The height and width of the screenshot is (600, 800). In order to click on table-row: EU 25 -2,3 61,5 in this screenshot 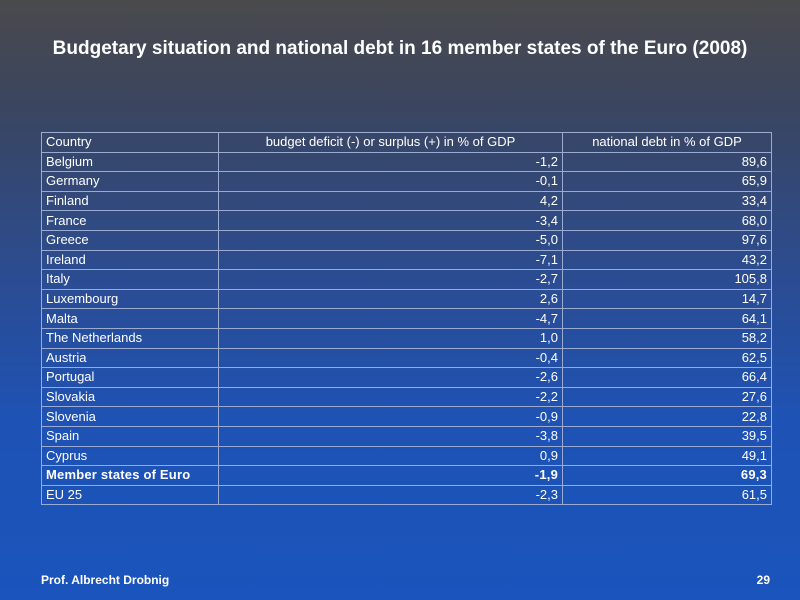, I will do `click(406, 495)`.